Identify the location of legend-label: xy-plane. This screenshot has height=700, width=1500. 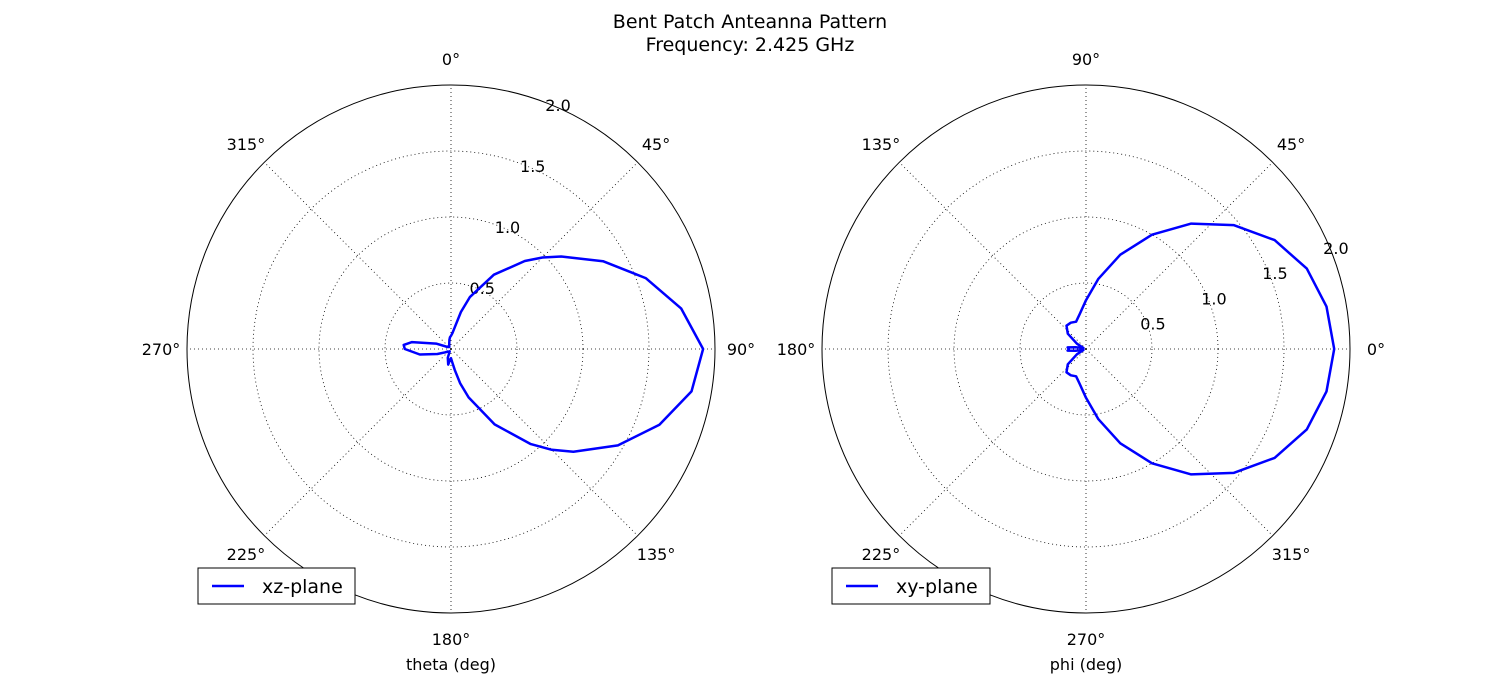
(937, 587).